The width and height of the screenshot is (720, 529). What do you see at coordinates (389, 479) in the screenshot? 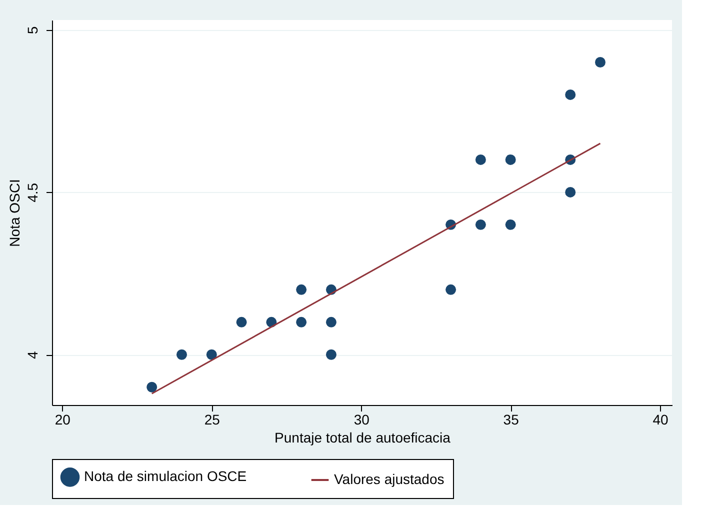
I see `legend-label: Valores ajustados` at bounding box center [389, 479].